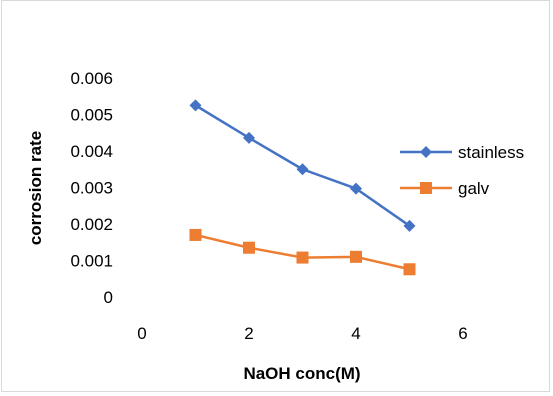  Describe the element at coordinates (355, 333) in the screenshot. I see `x-tick-label: 4` at that location.